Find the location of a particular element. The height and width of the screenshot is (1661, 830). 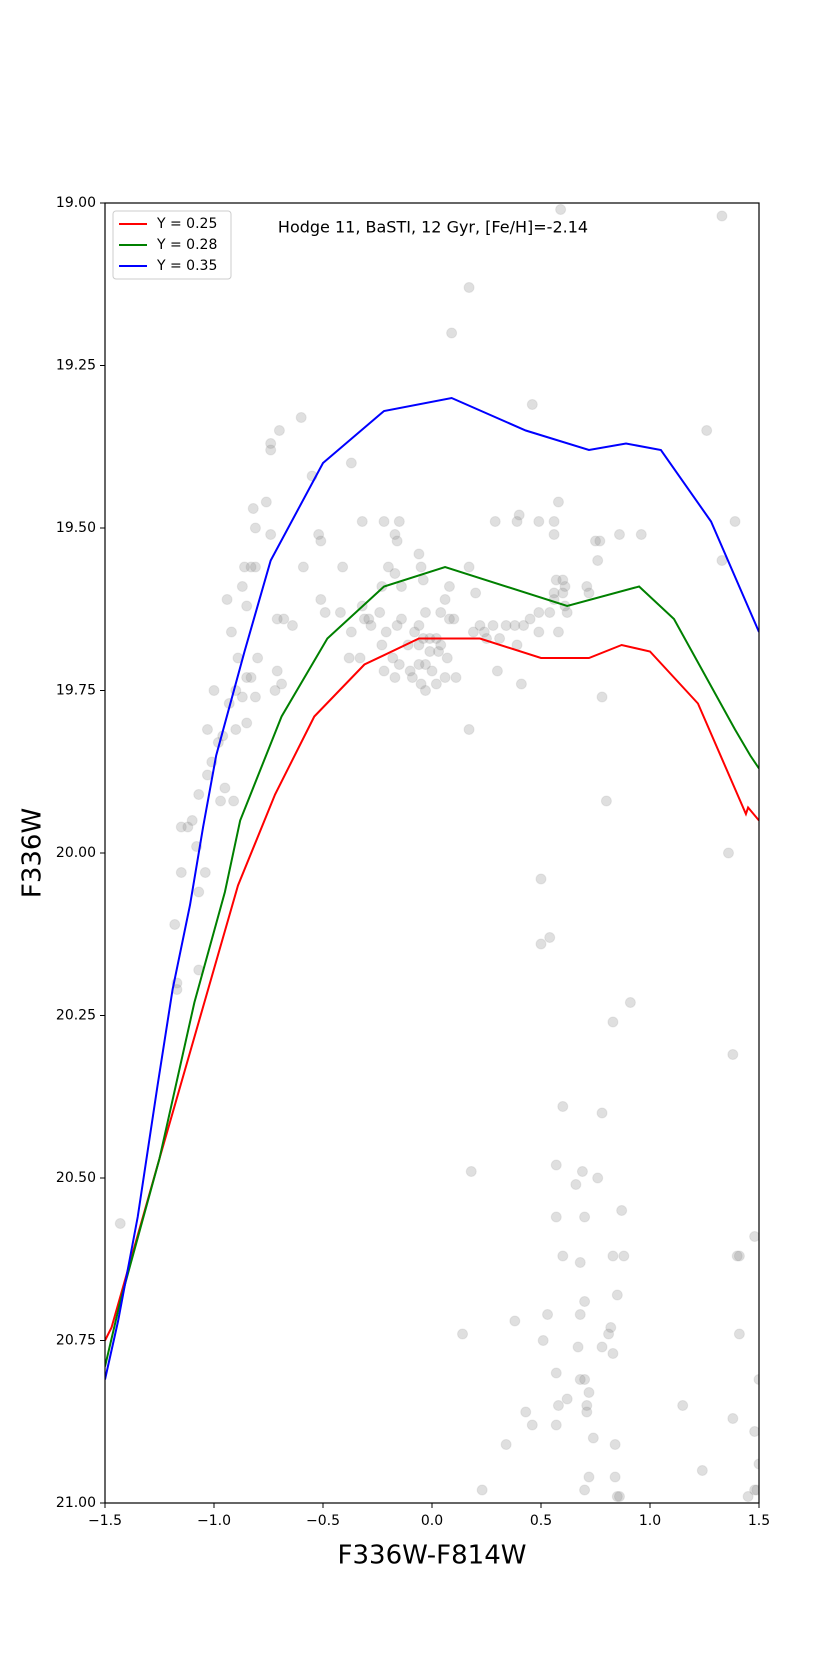

legend-label: Y = 0.25 is located at coordinates (186, 224).